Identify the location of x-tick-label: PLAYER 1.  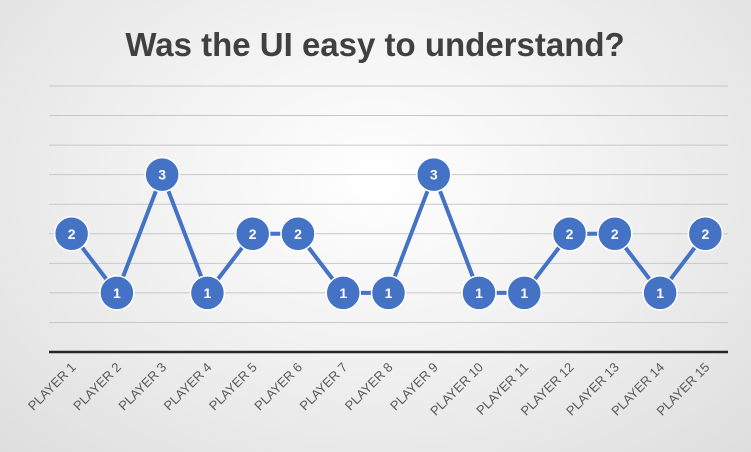
(52, 387).